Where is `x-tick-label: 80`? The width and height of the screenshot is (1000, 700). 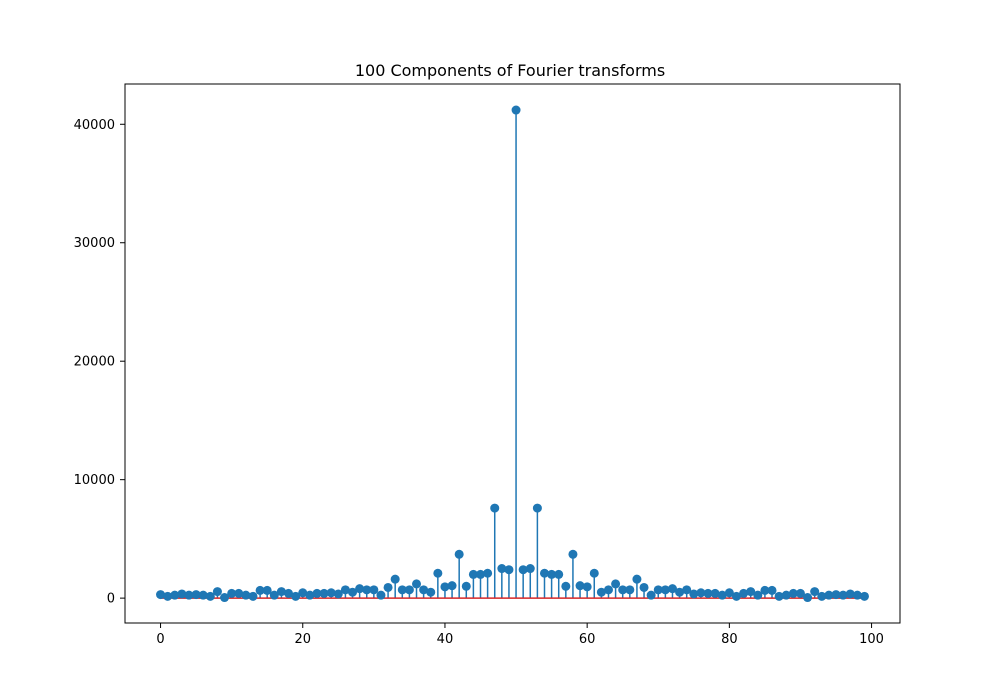 x-tick-label: 80 is located at coordinates (729, 639).